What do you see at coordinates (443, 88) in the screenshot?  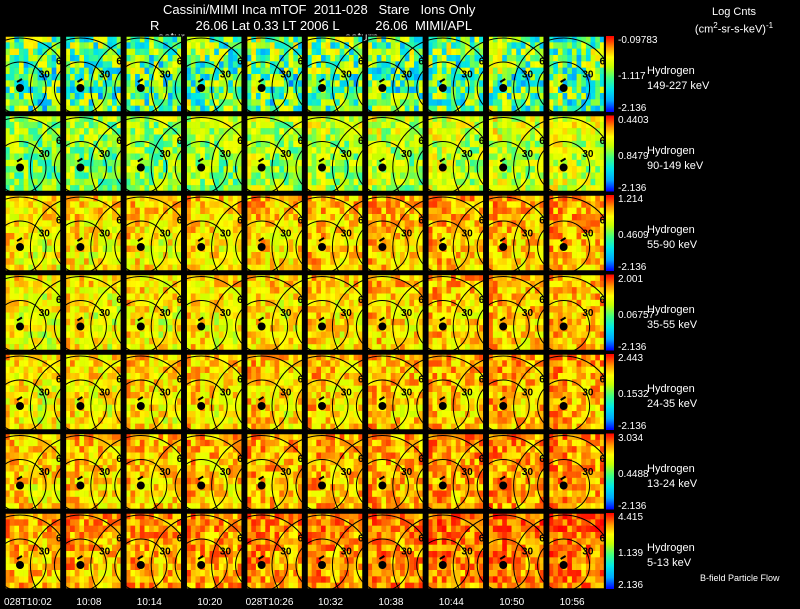 I see `contour-circle` at bounding box center [443, 88].